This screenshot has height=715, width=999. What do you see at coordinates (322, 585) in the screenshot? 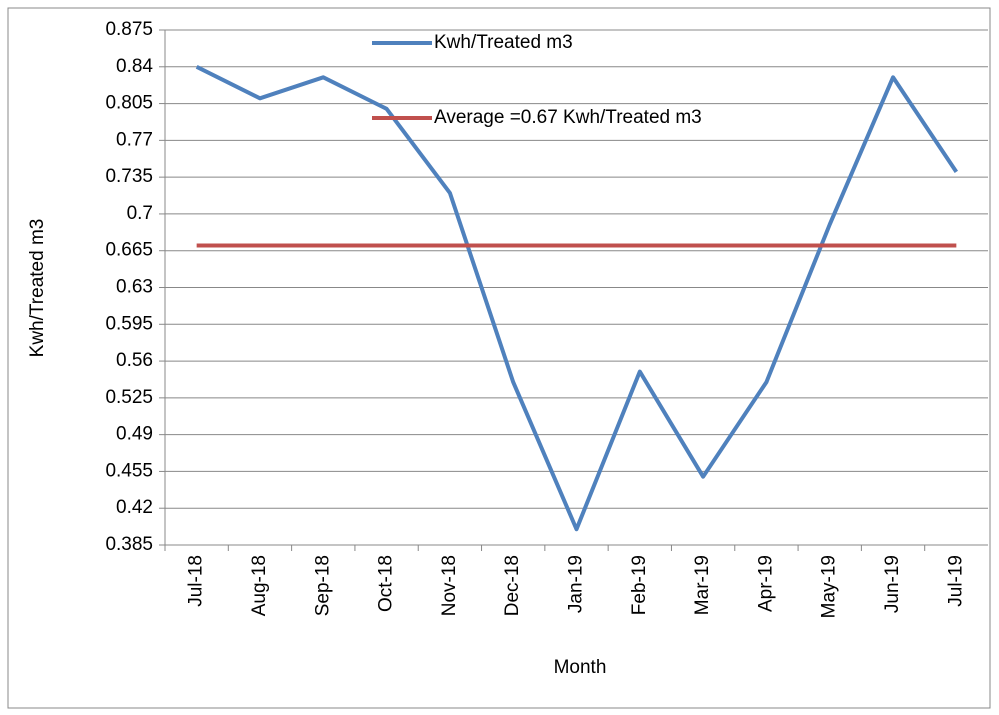
I see `x-tick-label: Sep-18` at bounding box center [322, 585].